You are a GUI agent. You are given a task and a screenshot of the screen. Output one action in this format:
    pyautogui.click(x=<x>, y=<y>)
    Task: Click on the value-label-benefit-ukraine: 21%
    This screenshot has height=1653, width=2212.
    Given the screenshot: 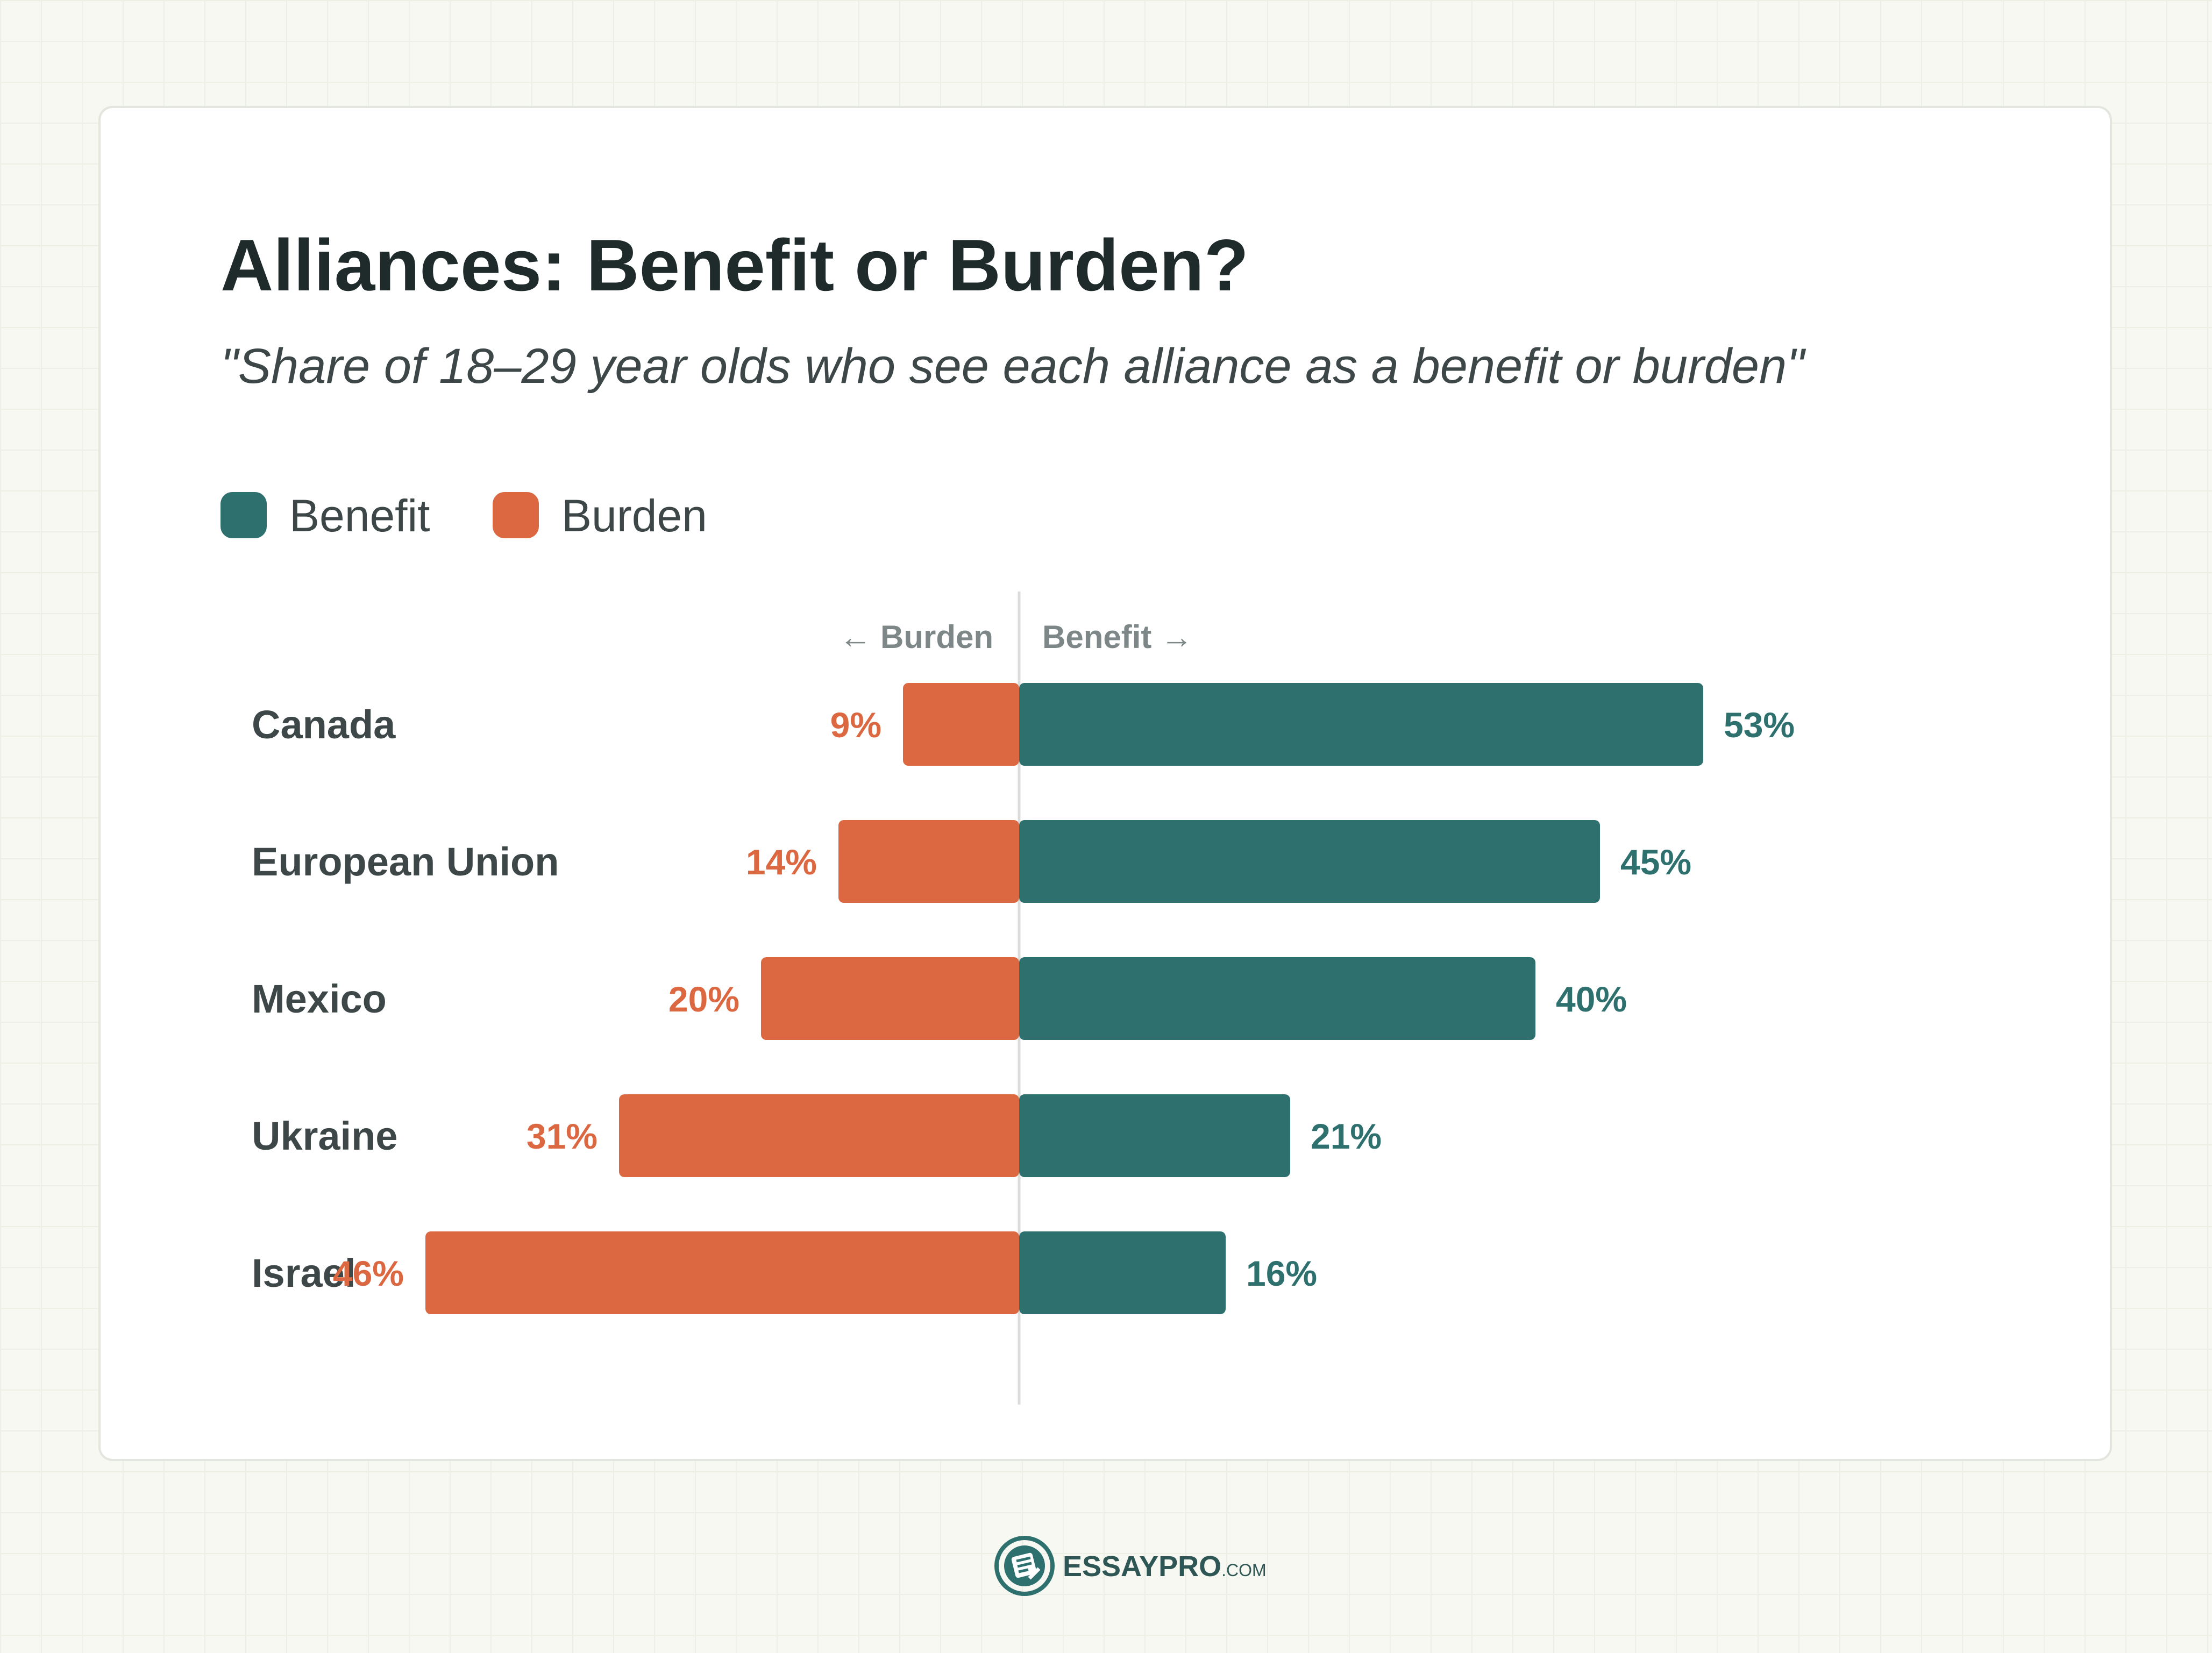 What is the action you would take?
    pyautogui.click(x=1346, y=1136)
    